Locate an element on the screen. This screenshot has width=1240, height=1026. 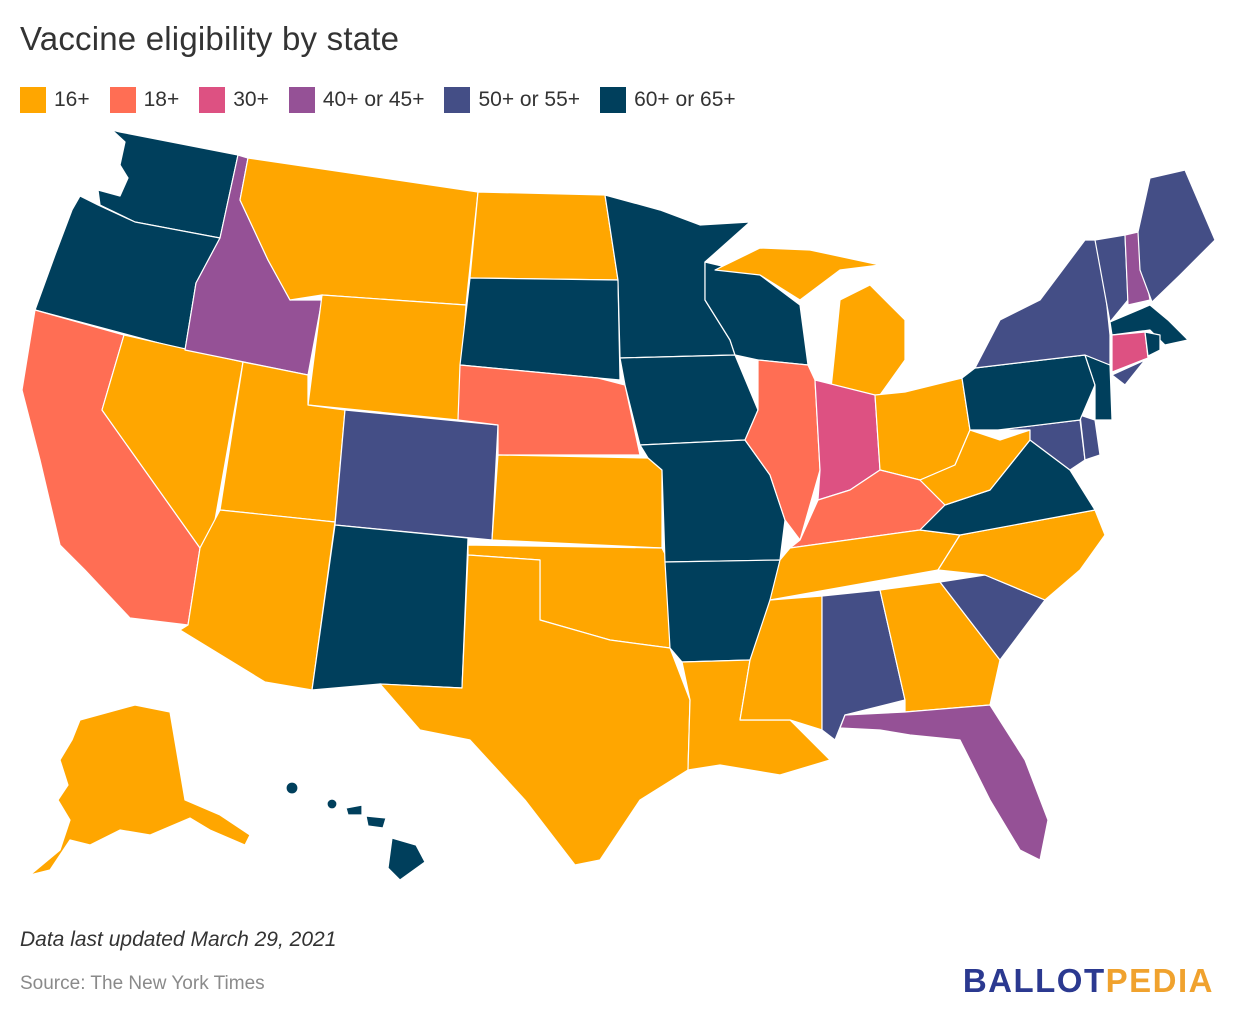
legend: 16+ 18+ 30+ 40+ or 45+ 50+ or 55+ 60+ or 65+ is located at coordinates (388, 100).